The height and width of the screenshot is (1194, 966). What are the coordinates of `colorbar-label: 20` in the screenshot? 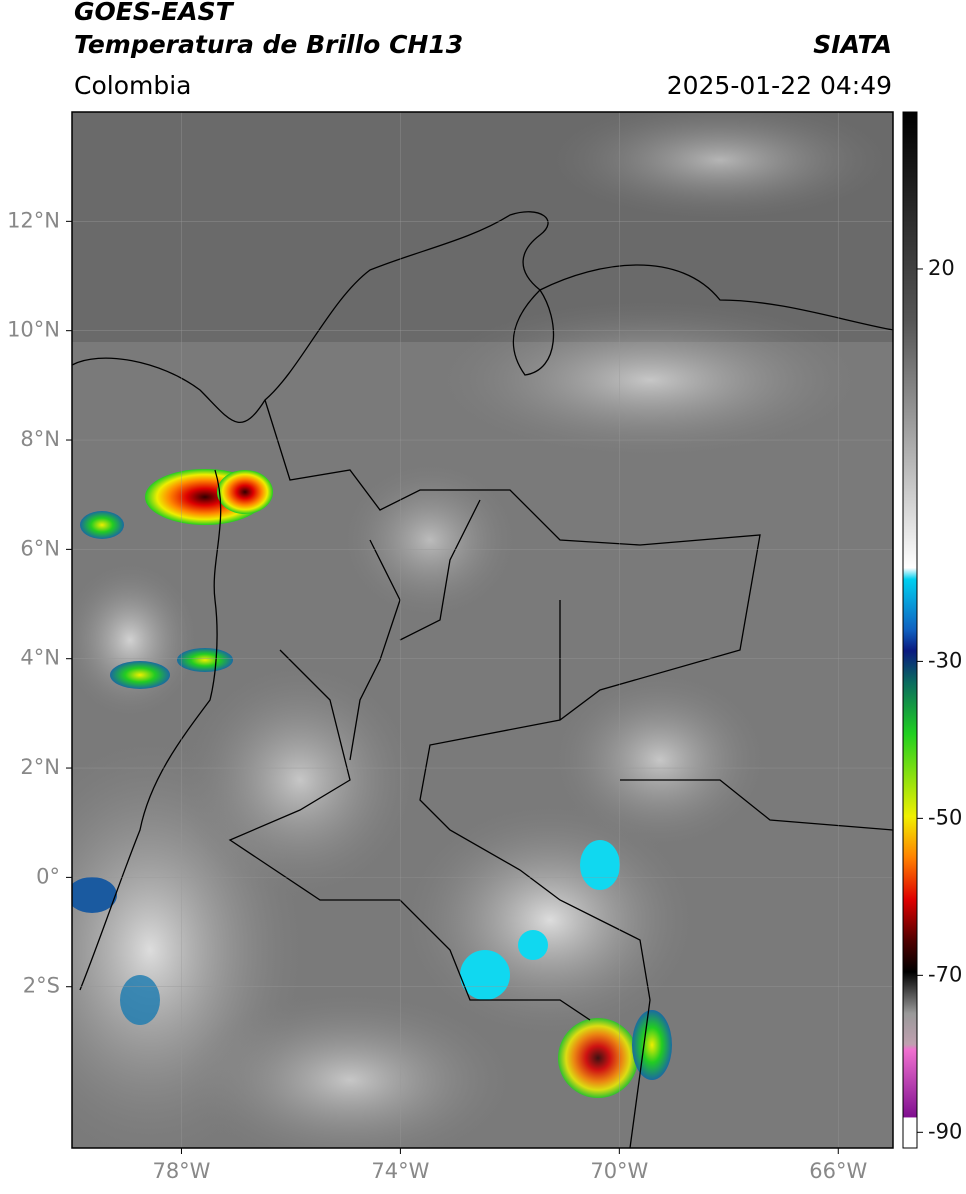 It's located at (941, 268).